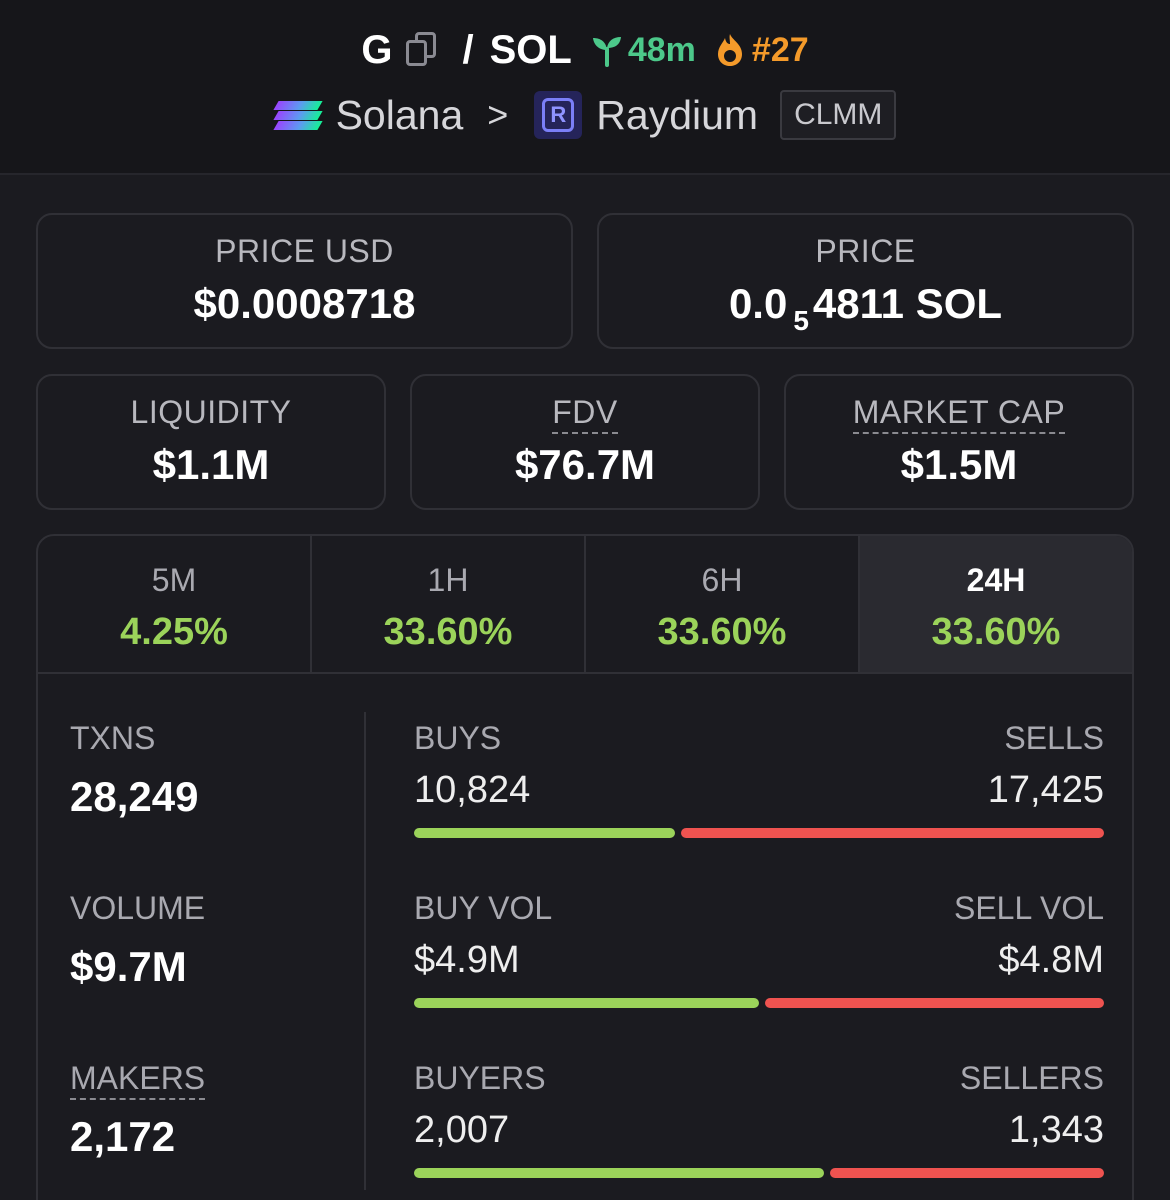 The width and height of the screenshot is (1170, 1200). Describe the element at coordinates (472, 790) in the screenshot. I see `buys-value: 10,824` at that location.